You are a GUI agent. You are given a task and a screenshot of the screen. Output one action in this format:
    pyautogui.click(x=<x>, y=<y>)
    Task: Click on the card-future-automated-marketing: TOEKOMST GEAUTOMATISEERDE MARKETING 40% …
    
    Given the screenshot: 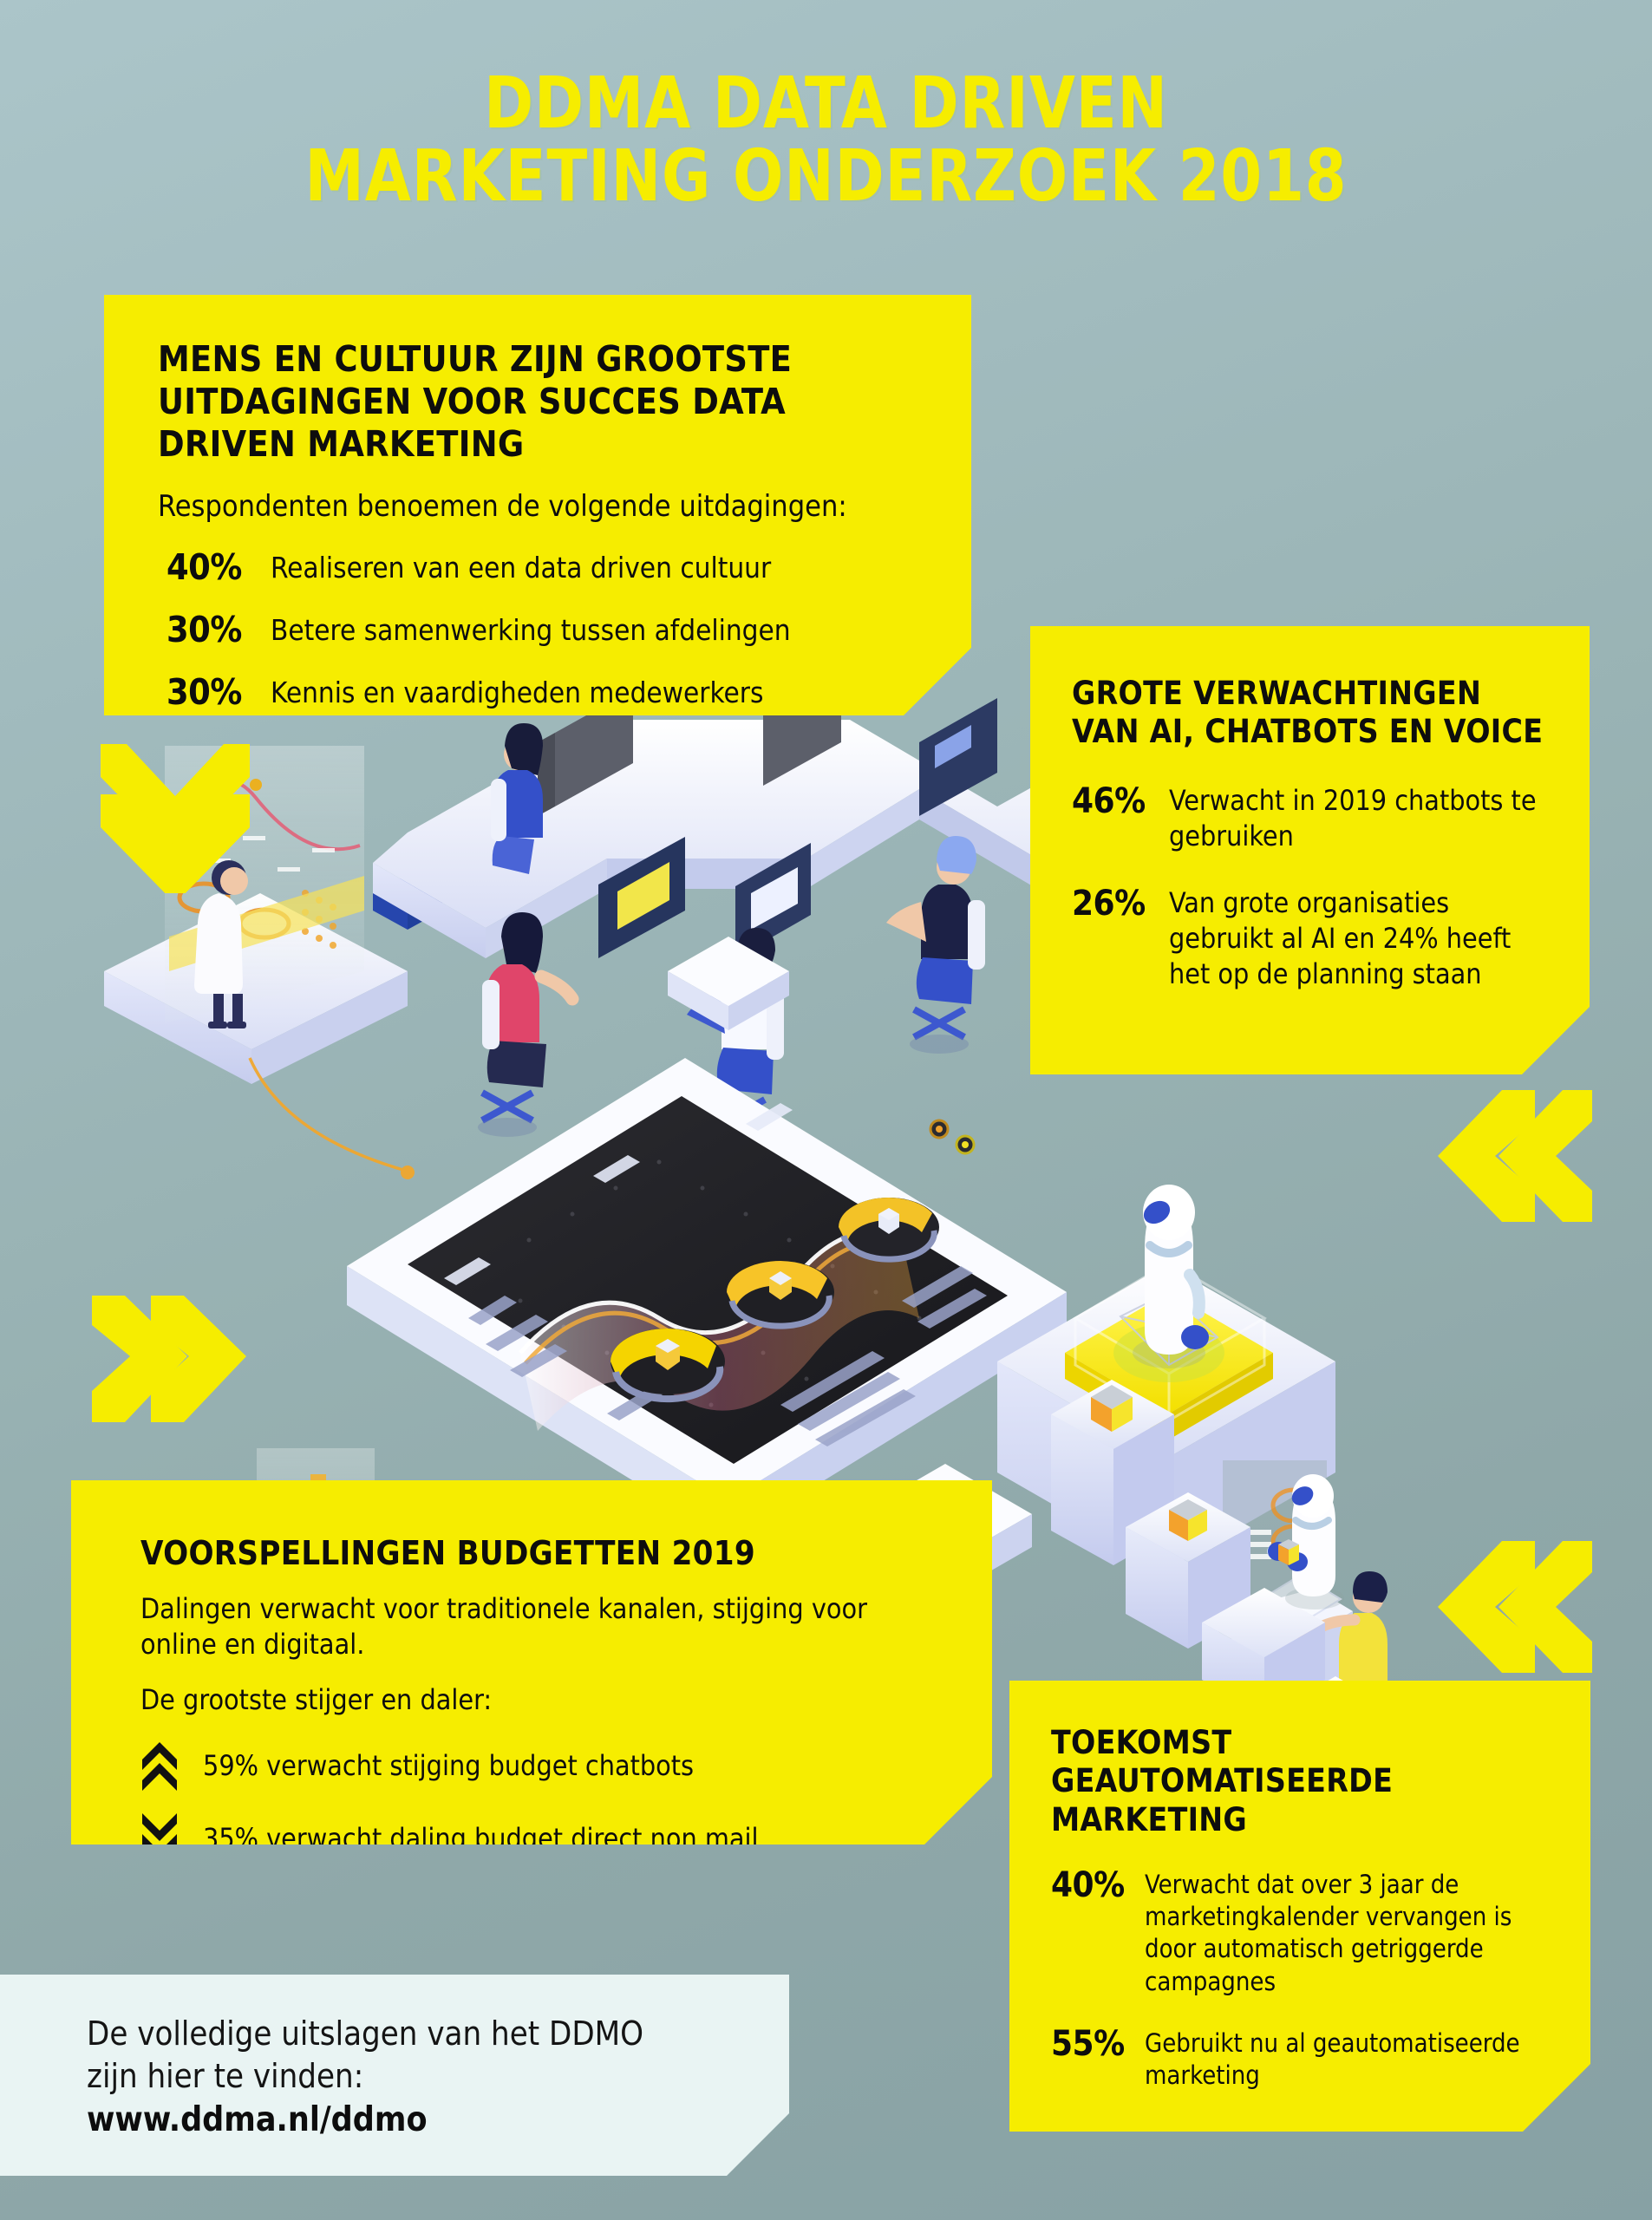 What is the action you would take?
    pyautogui.click(x=1299, y=1907)
    